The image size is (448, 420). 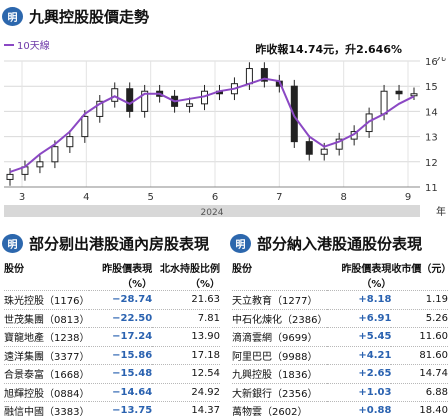 I want to click on value: 11.60, so click(x=419, y=336).